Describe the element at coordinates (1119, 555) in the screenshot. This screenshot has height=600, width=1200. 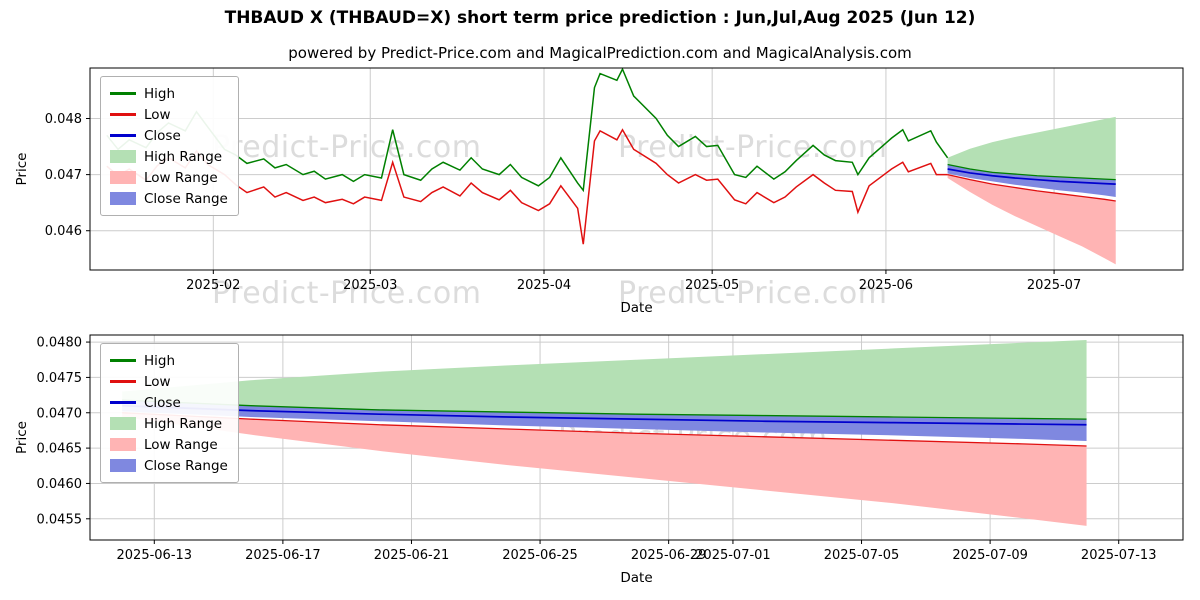
I see `x-tick-label: 2025-07-13` at that location.